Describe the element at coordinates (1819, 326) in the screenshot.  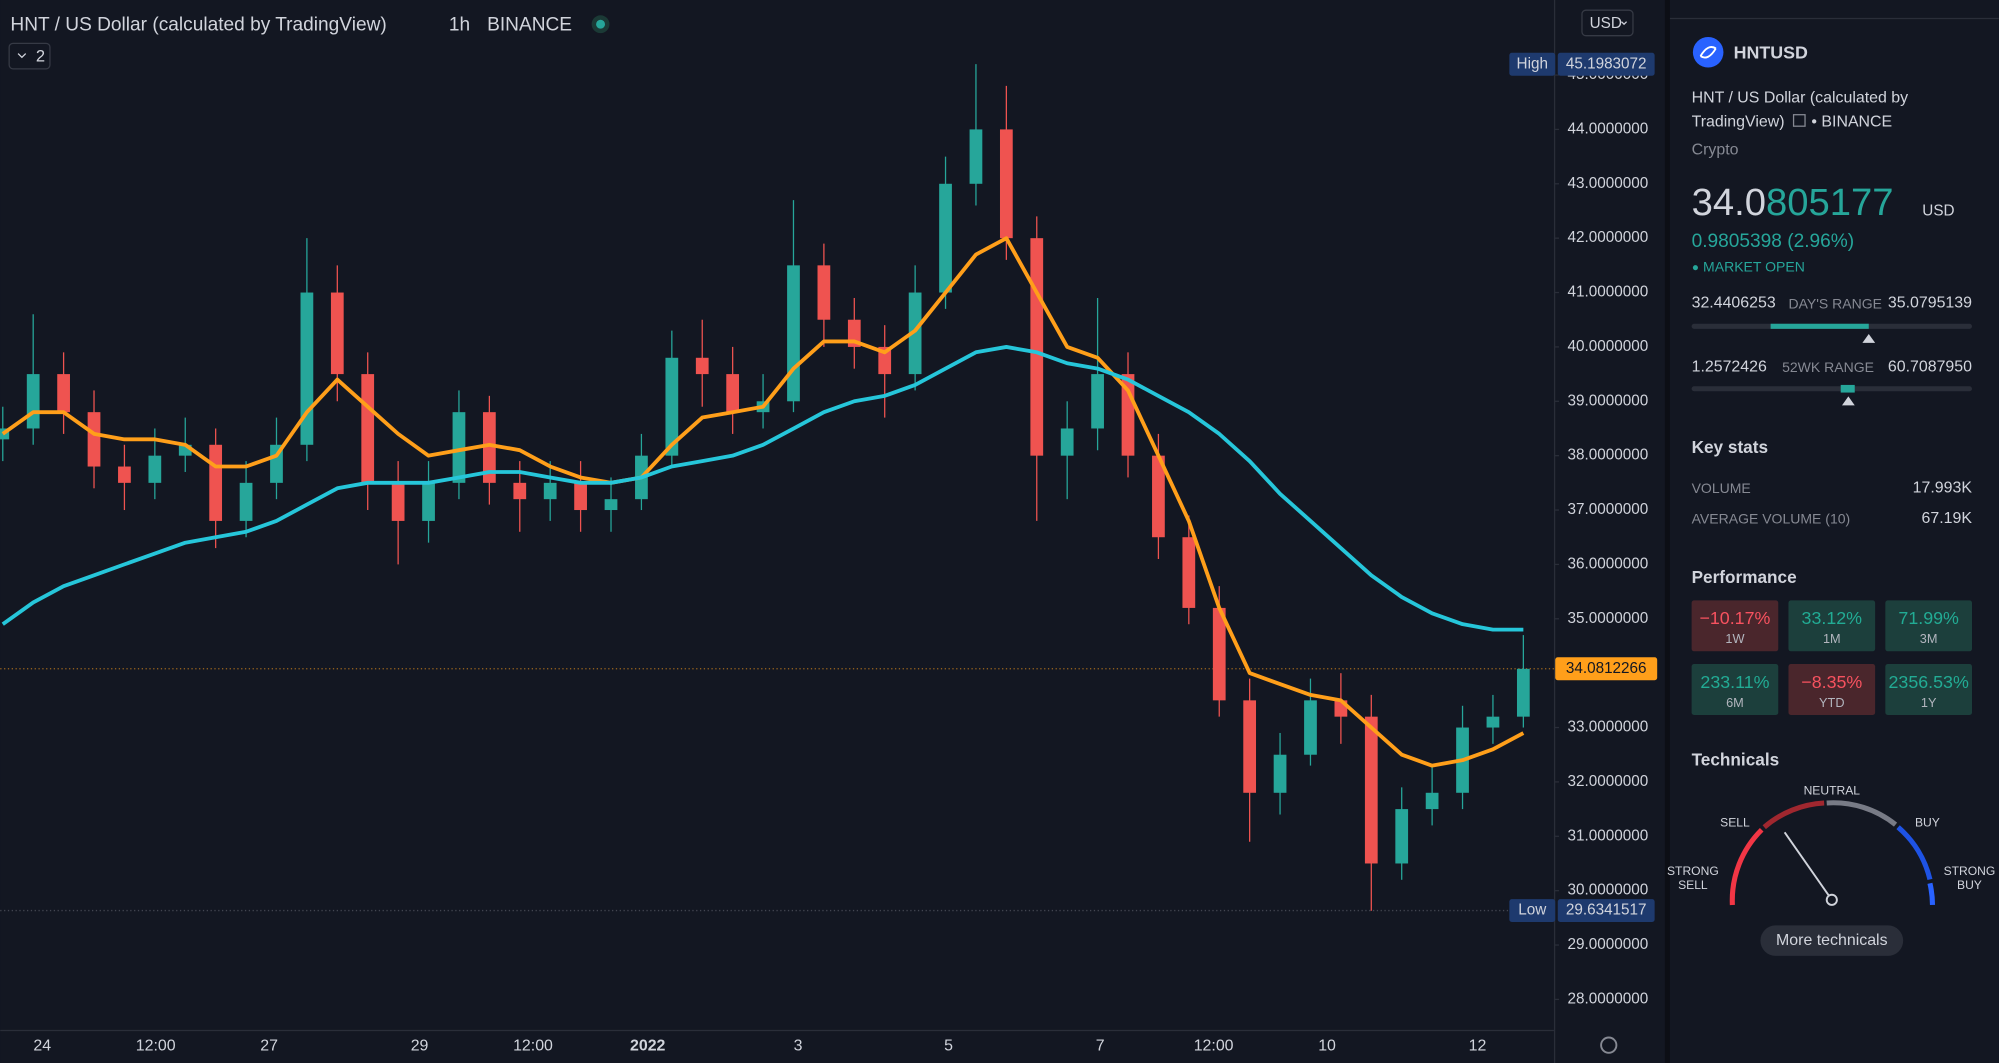
I see `range-fill` at that location.